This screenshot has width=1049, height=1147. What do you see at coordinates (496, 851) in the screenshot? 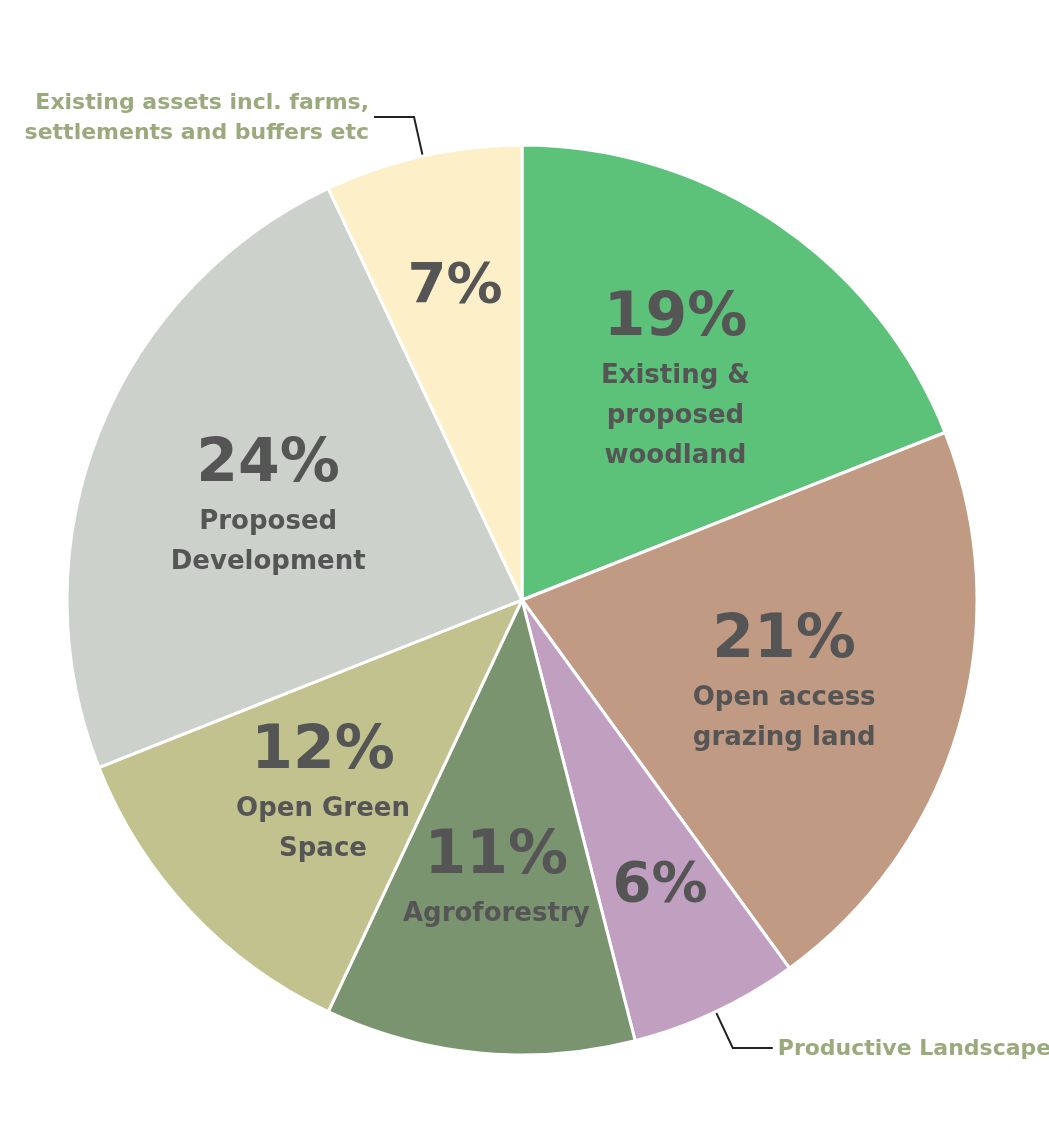
I see `data-label: 11%` at bounding box center [496, 851].